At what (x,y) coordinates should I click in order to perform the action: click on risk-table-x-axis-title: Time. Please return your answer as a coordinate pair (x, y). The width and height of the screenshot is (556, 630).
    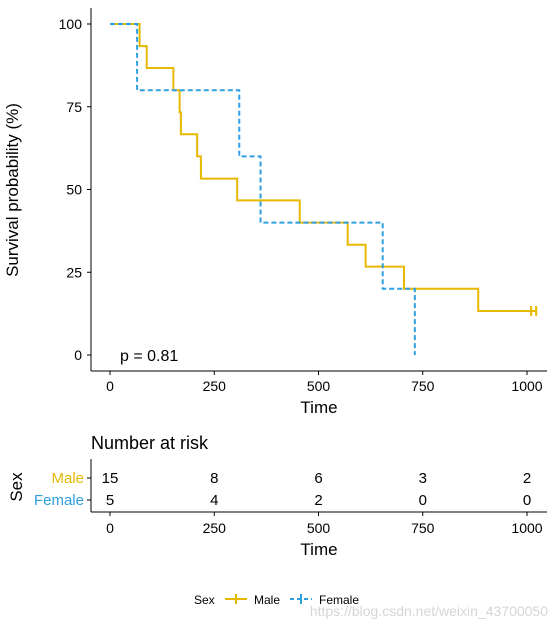
    Looking at the image, I should click on (318, 549).